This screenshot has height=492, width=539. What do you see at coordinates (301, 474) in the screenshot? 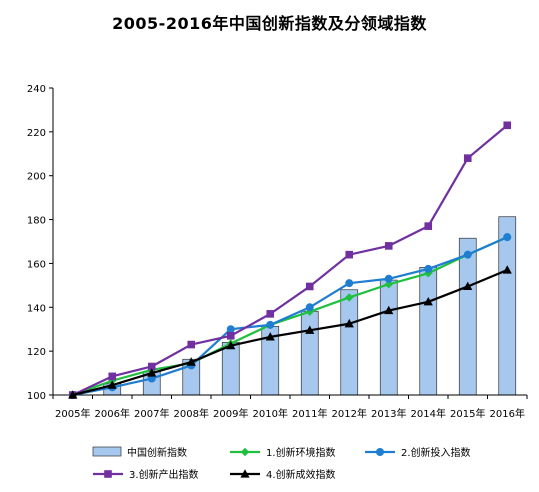
I see `legend-label-5: 4.创新成效指数` at bounding box center [301, 474].